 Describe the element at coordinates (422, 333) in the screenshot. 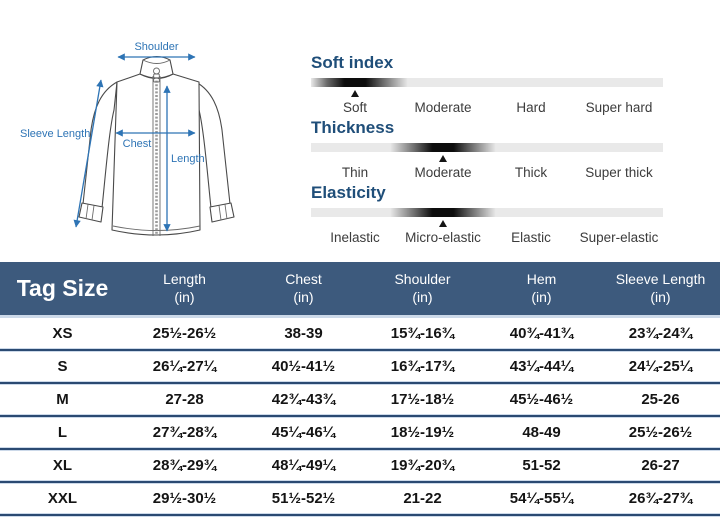

I see `shoulder-value: 15¾-16¾` at that location.